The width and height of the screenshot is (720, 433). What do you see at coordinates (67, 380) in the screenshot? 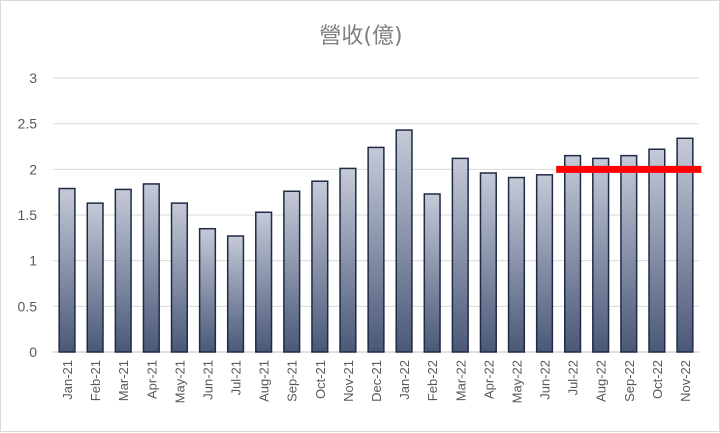
I see `x-tick-label: Jan-21` at bounding box center [67, 380].